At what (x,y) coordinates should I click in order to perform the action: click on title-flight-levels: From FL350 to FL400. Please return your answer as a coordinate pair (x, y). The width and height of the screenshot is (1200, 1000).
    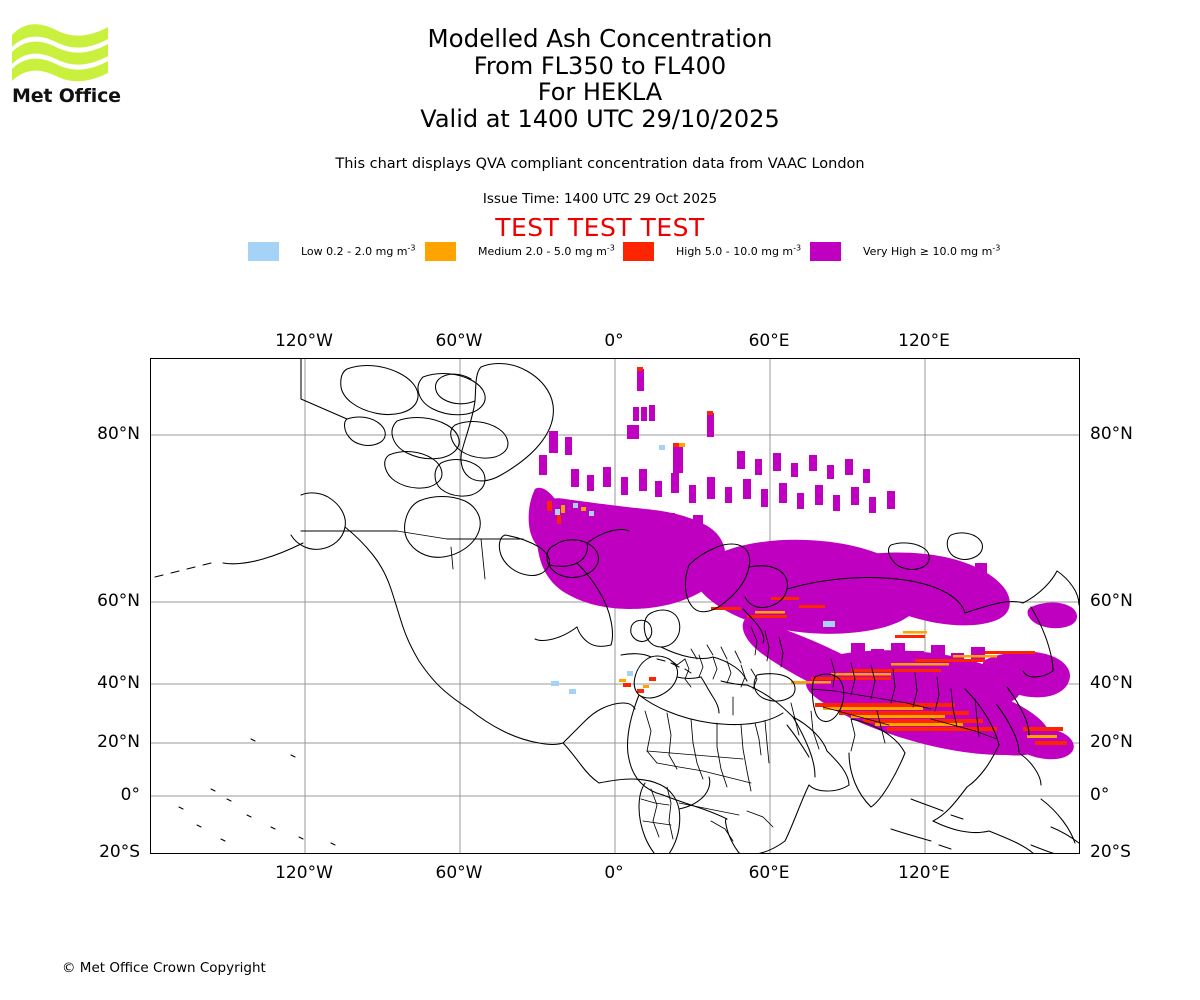
    Looking at the image, I should click on (600, 65).